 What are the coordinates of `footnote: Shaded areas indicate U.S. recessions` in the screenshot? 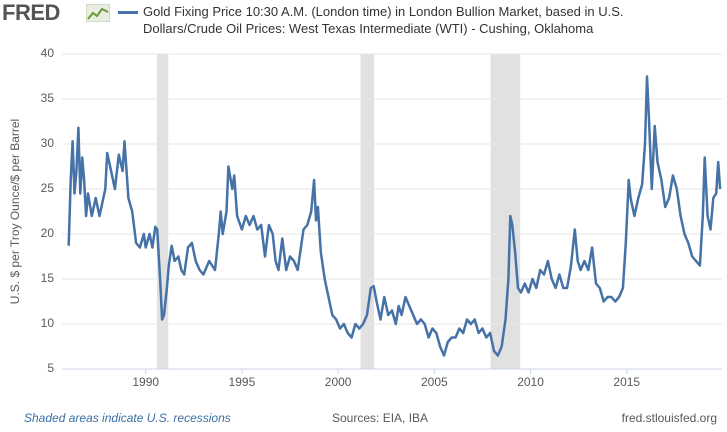 It's located at (127, 418).